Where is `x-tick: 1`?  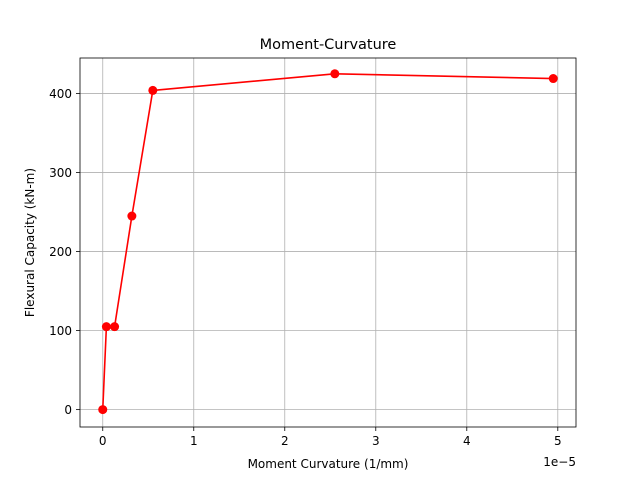 x-tick: 1 is located at coordinates (194, 437).